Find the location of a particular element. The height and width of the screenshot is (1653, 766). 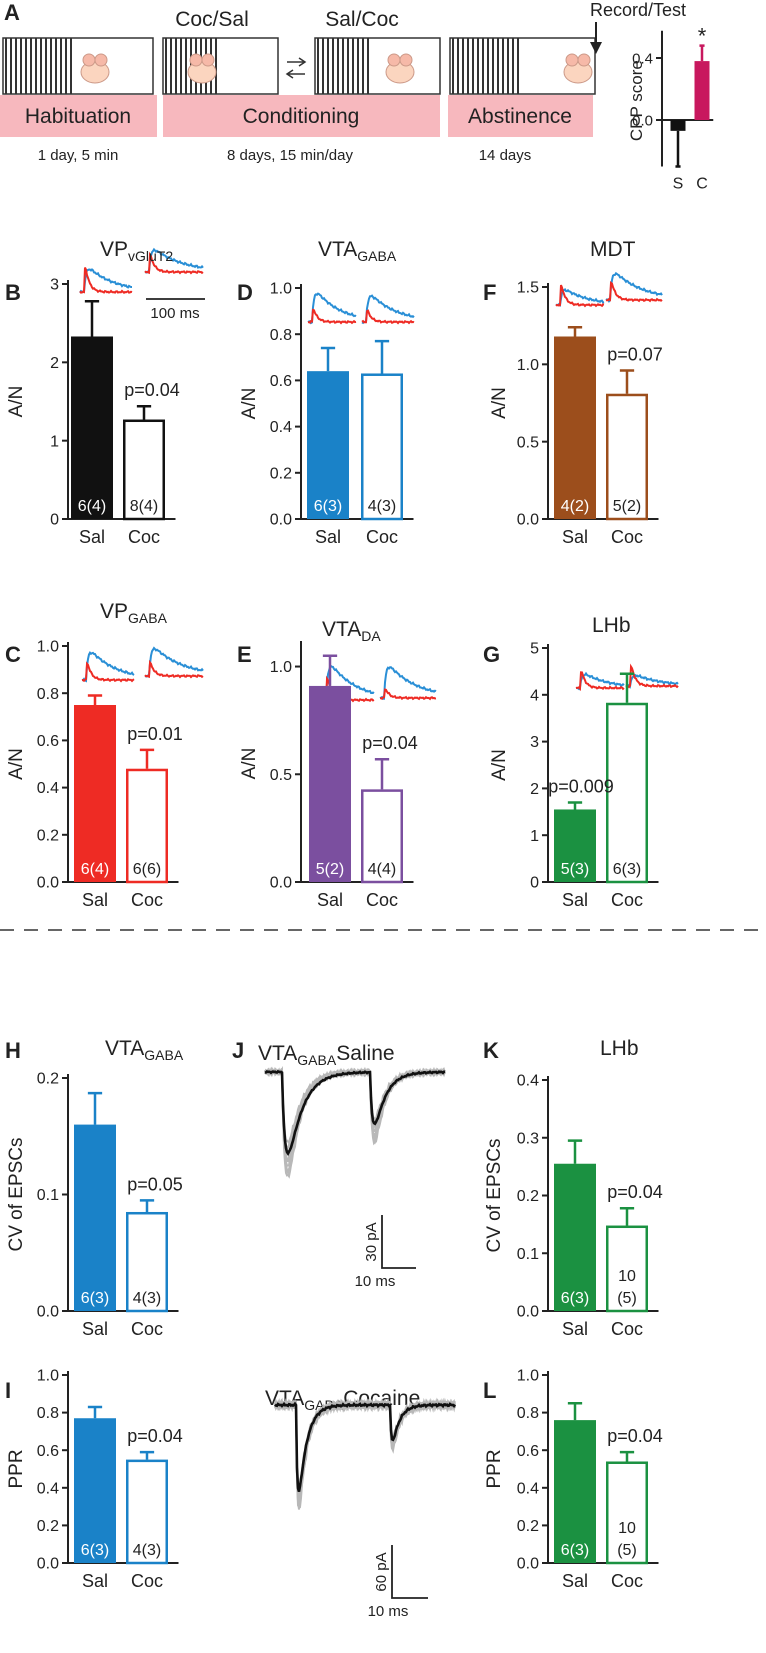

n-label: 6(3) is located at coordinates (627, 869).